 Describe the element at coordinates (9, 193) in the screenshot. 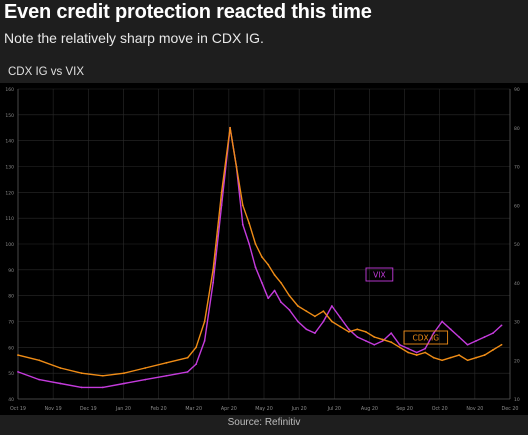

I see `left-tick-label: 120` at that location.